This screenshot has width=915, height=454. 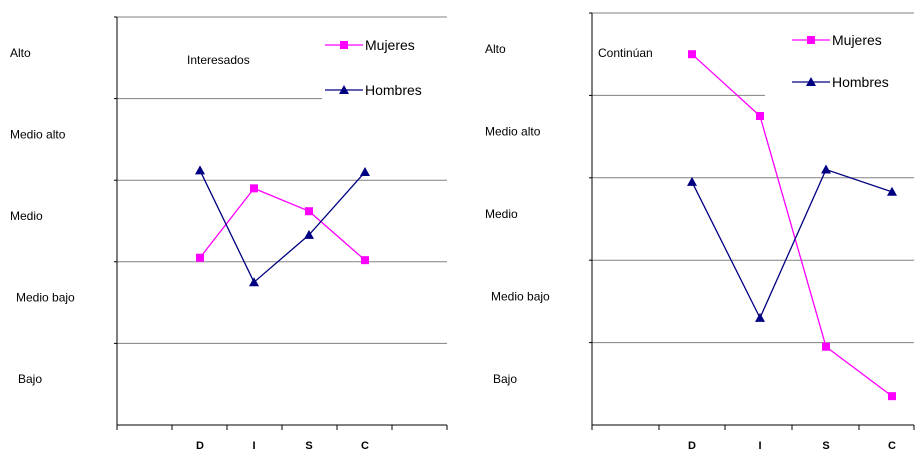 I want to click on chart-title: Continúan, so click(x=625, y=53).